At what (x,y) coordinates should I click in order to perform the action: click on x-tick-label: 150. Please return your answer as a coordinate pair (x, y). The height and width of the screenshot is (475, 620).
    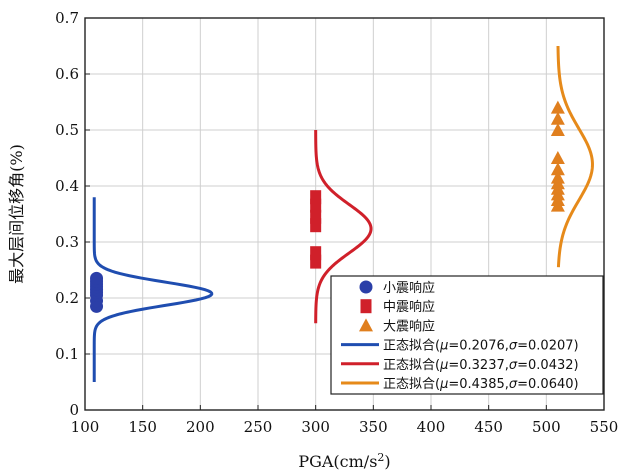
    Looking at the image, I should click on (142, 427).